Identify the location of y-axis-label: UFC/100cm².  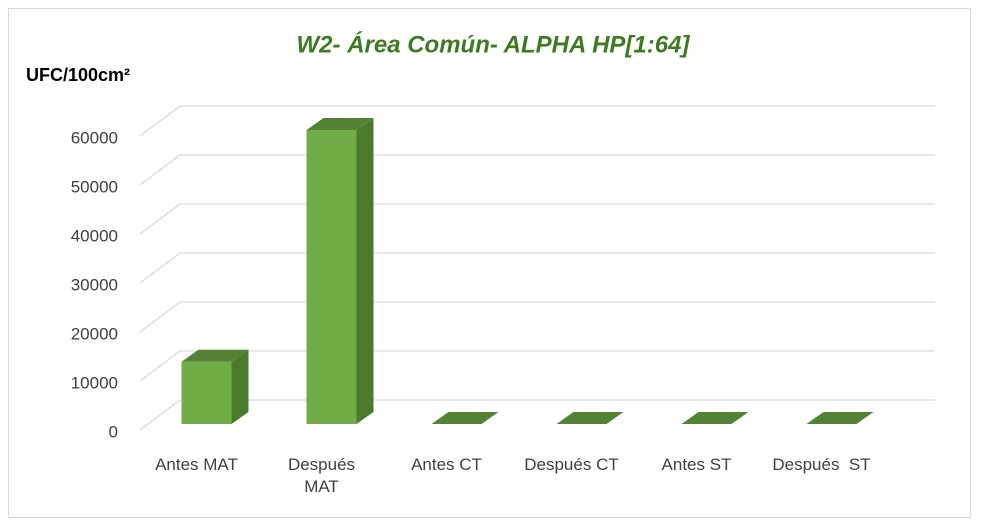
(78, 75).